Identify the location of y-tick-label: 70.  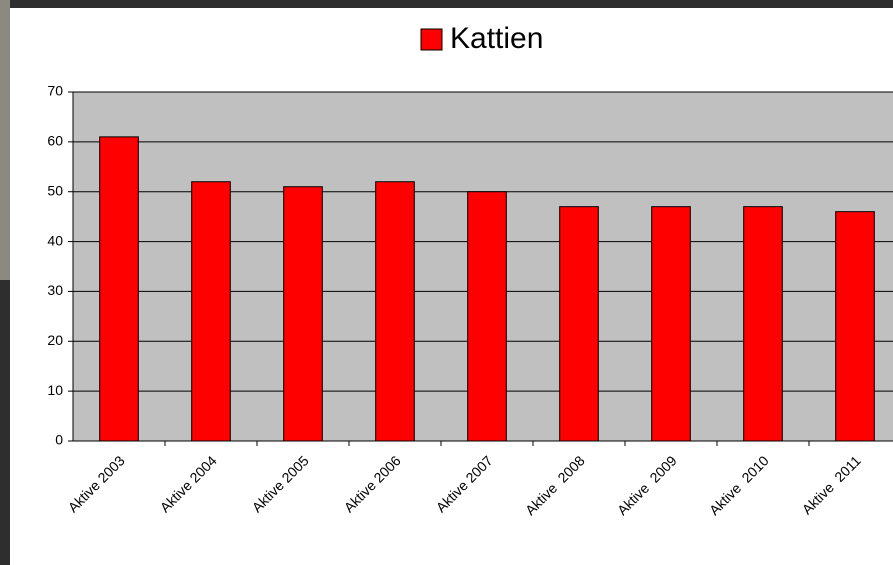
(55, 91).